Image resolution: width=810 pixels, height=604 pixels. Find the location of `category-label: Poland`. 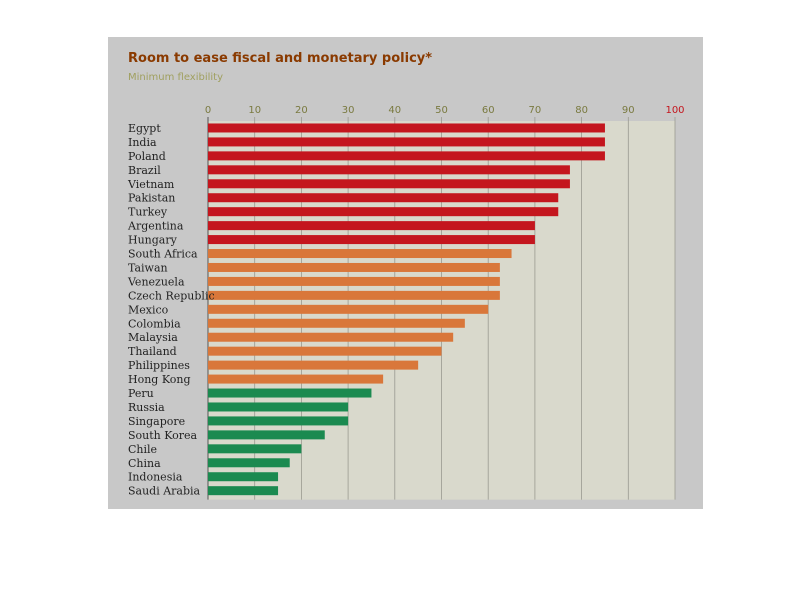

category-label: Poland is located at coordinates (147, 156).